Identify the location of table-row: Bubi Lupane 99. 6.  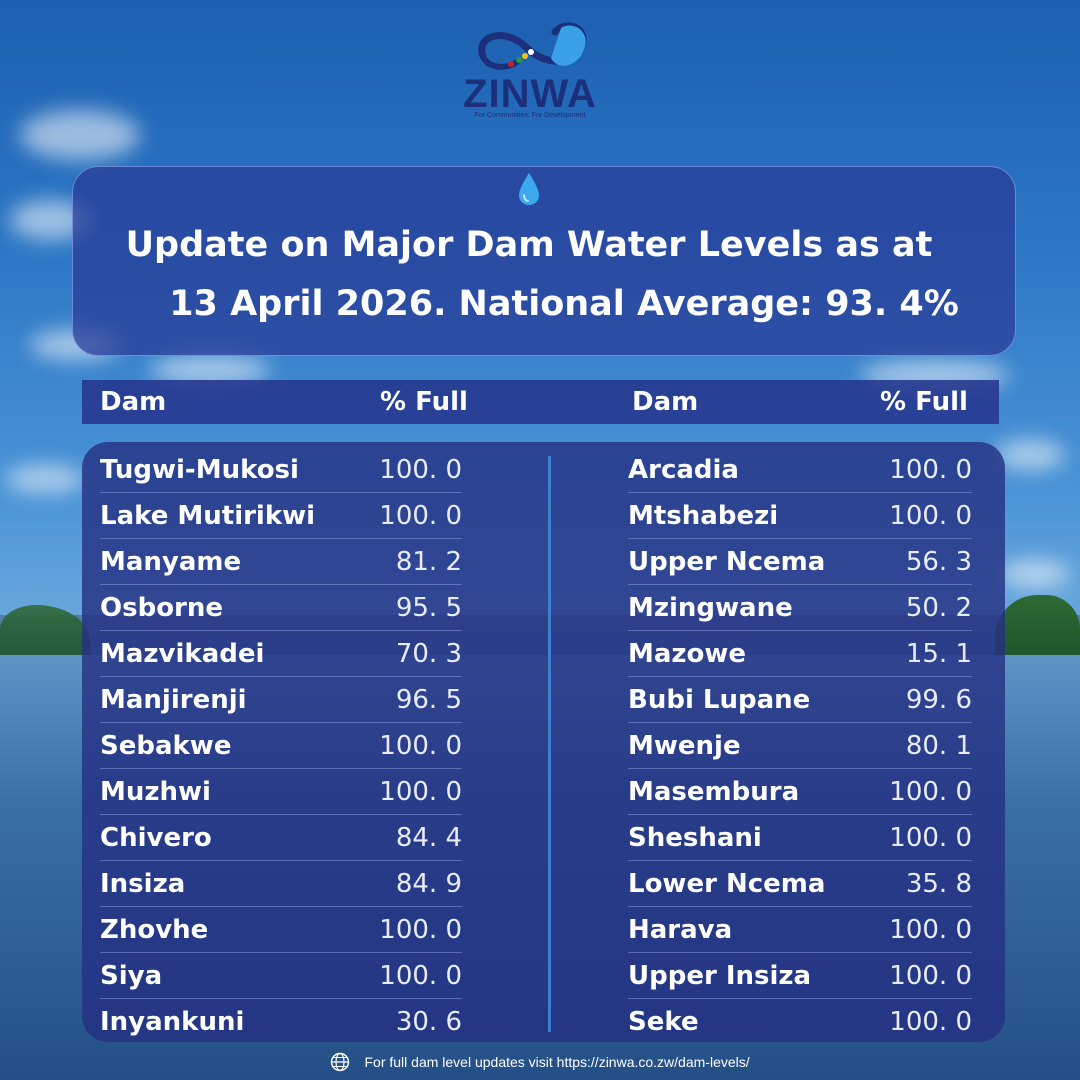
(800, 700).